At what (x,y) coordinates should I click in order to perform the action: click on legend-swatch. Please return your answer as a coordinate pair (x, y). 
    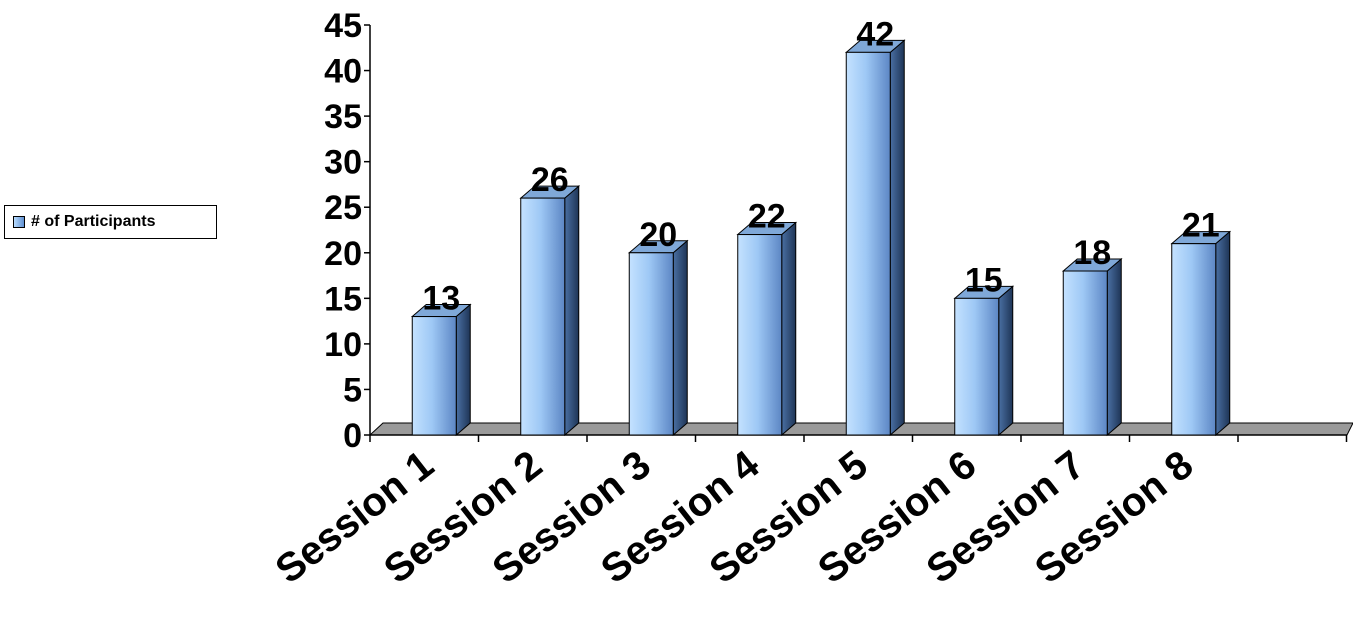
    Looking at the image, I should click on (19, 222).